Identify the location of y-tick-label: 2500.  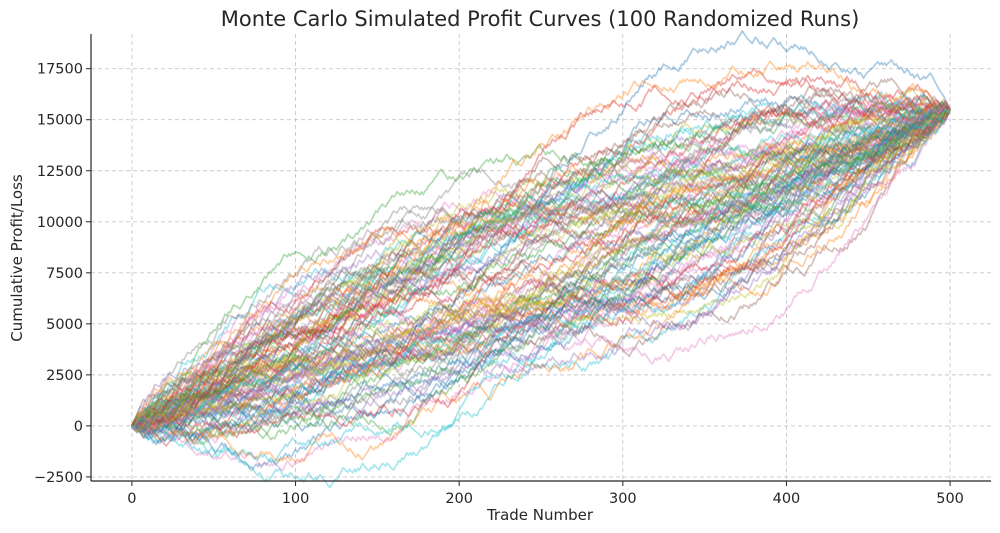
(64, 376).